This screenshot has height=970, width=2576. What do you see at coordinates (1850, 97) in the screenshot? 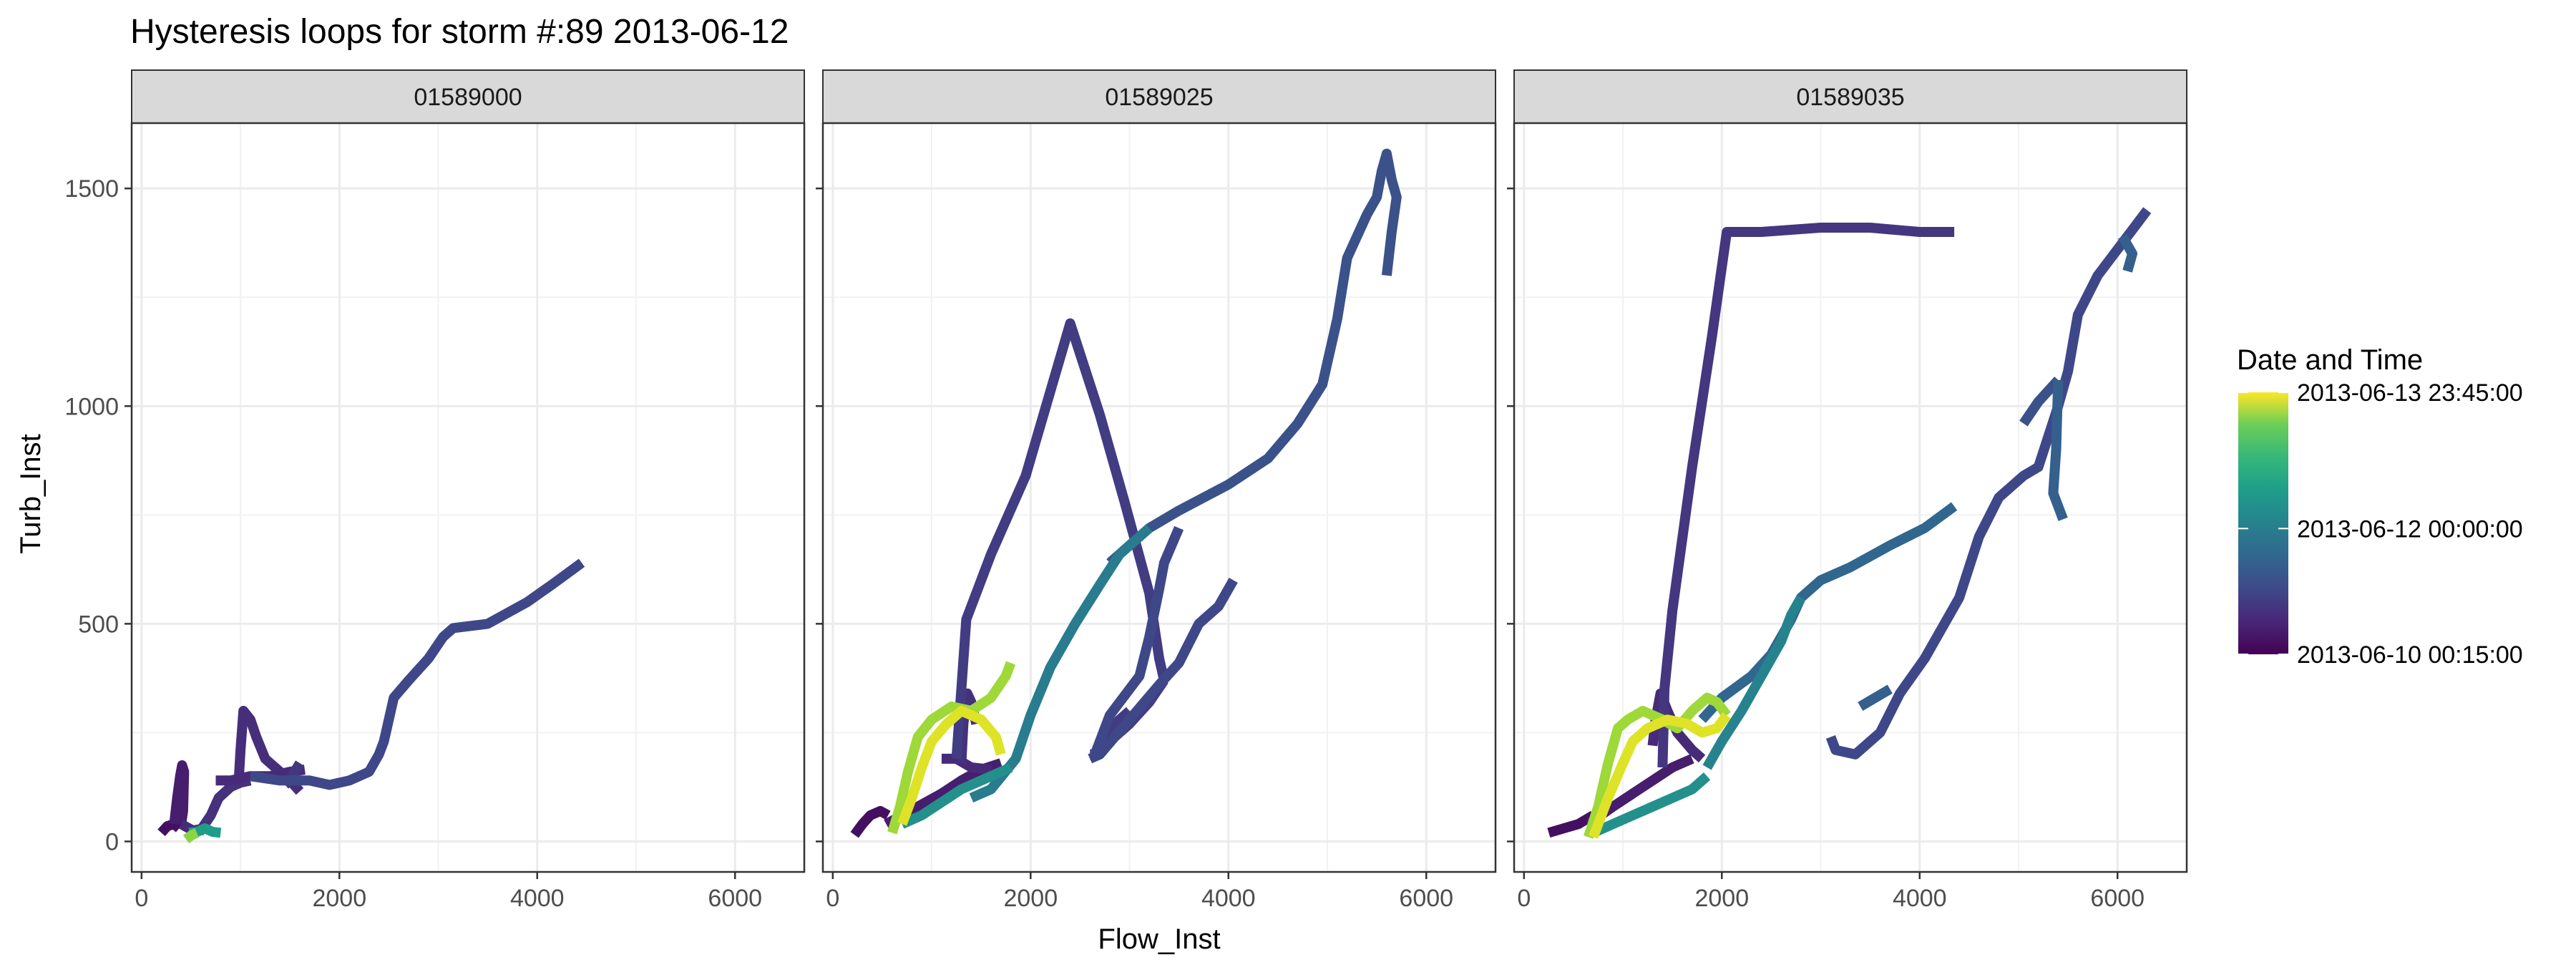
I see `facet-strip-label: 01589035` at bounding box center [1850, 97].